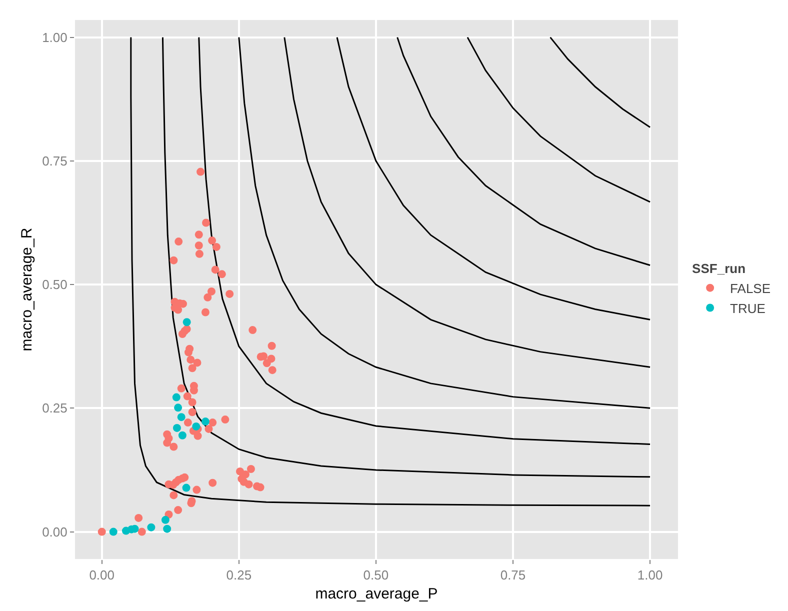  Describe the element at coordinates (650, 575) in the screenshot. I see `x-tick-label: 1.00` at that location.